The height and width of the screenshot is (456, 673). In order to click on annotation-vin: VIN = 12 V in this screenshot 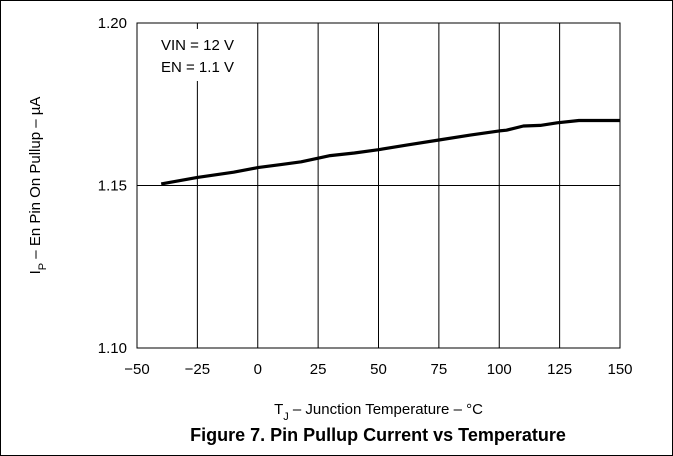, I will do `click(197, 45)`.